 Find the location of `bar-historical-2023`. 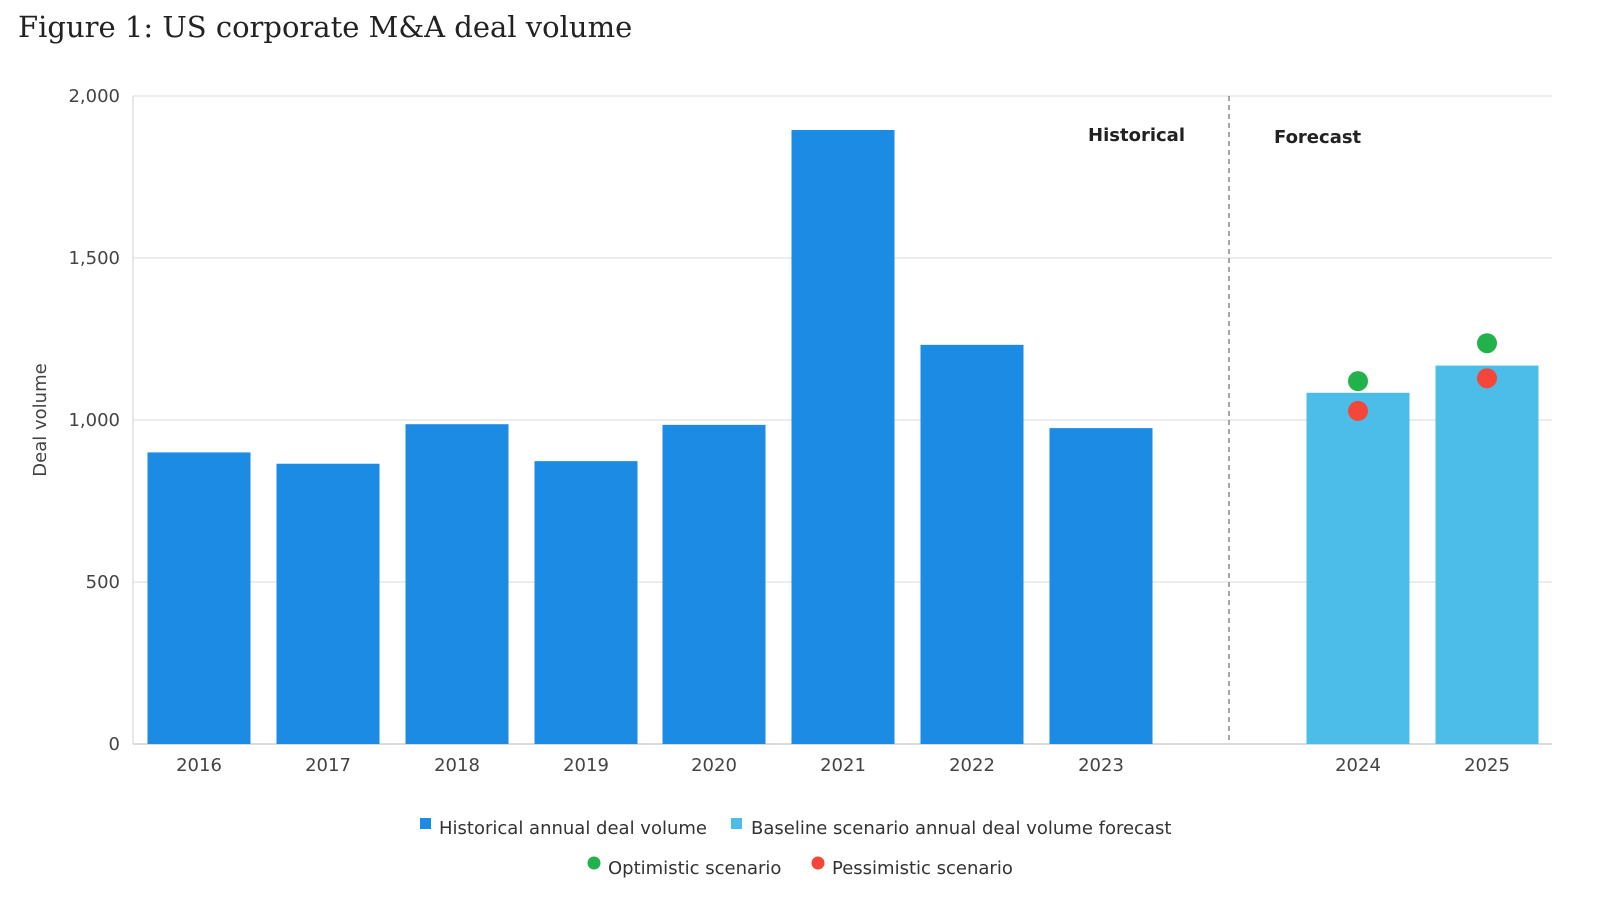

bar-historical-2023 is located at coordinates (1101, 586).